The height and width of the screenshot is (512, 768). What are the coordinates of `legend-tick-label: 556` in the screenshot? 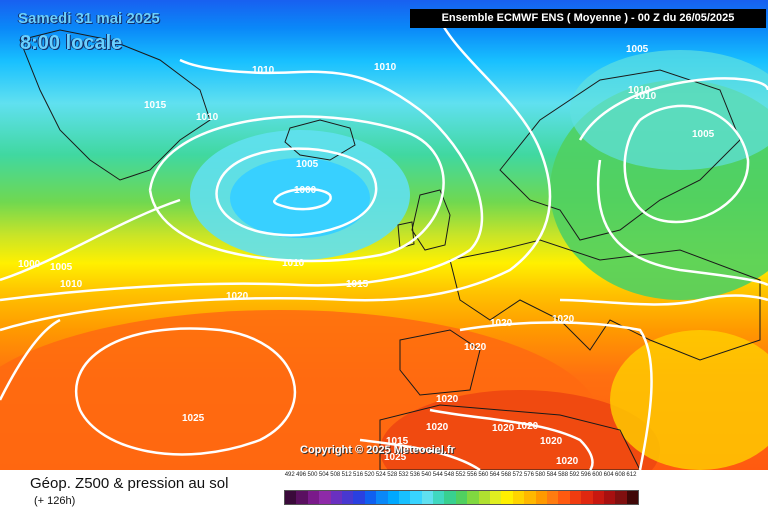 It's located at (471, 475).